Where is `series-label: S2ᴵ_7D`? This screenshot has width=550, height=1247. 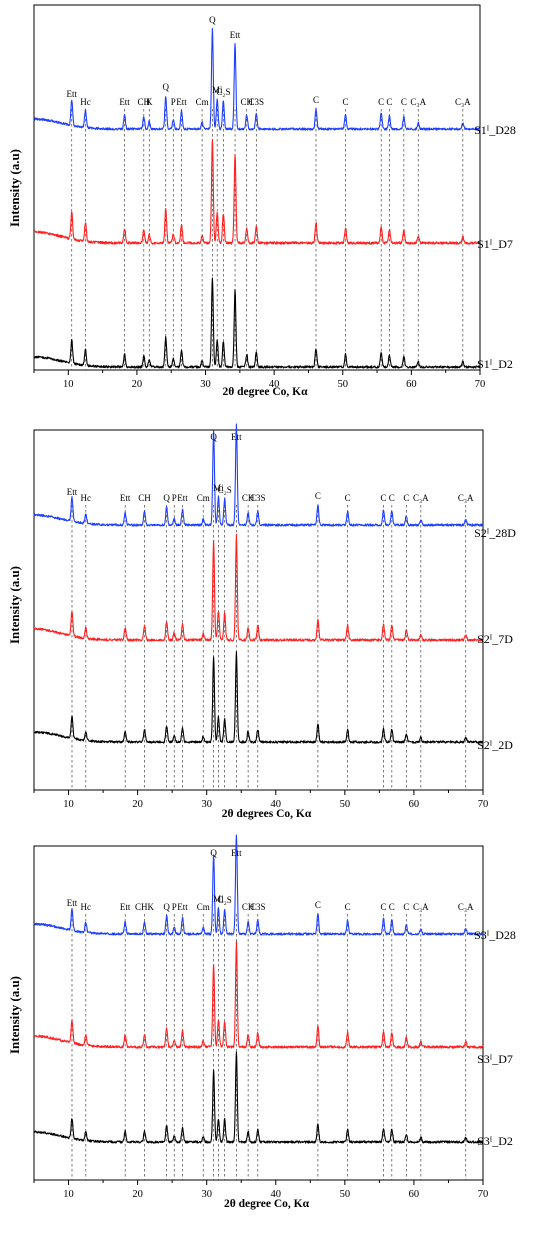 series-label: S2ᴵ_7D is located at coordinates (495, 639).